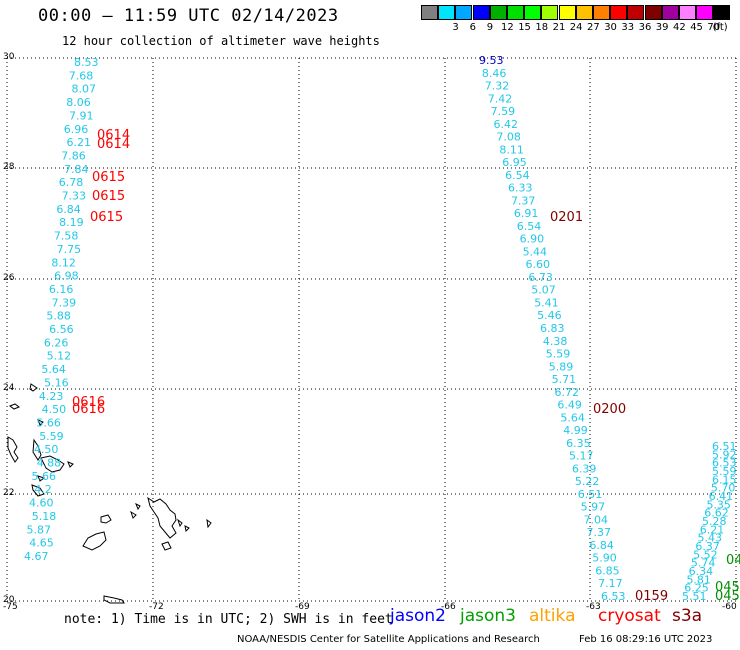  Describe the element at coordinates (71, 222) in the screenshot. I see `left-track-swh-value: 8.19` at that location.